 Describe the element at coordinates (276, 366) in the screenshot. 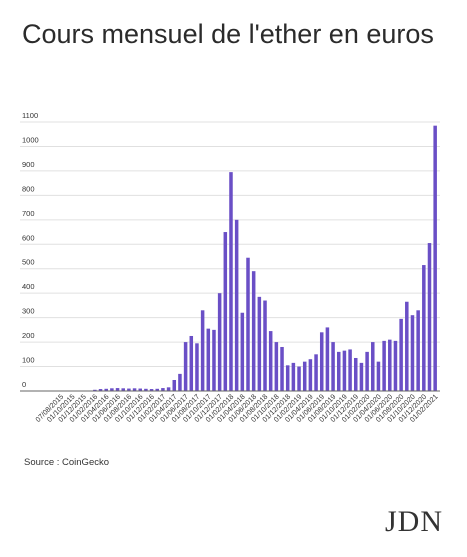

I see `bar: 01/10/2018: 200` at that location.